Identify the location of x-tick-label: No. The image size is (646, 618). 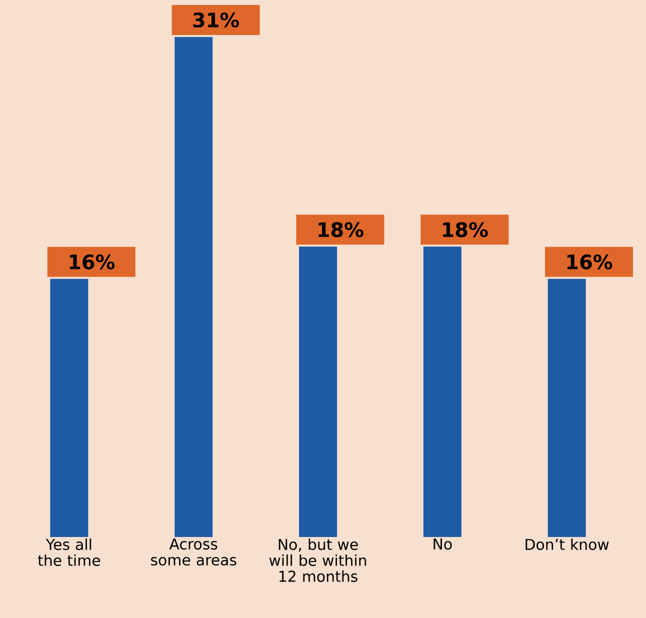
(443, 544).